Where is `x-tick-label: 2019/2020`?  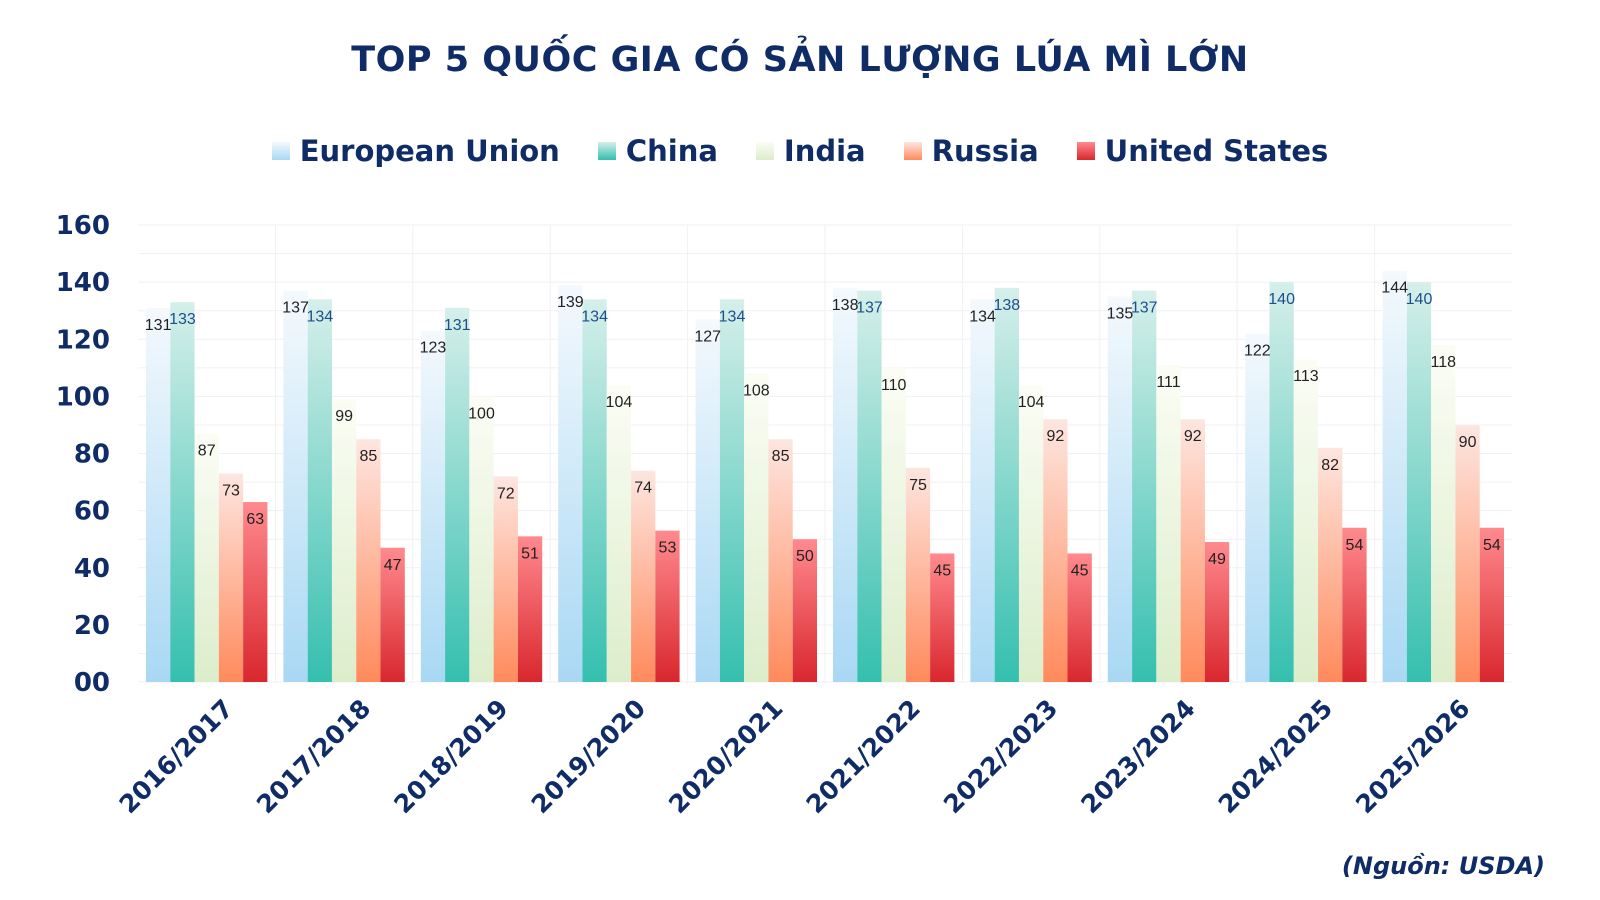 x-tick-label: 2019/2020 is located at coordinates (588, 756).